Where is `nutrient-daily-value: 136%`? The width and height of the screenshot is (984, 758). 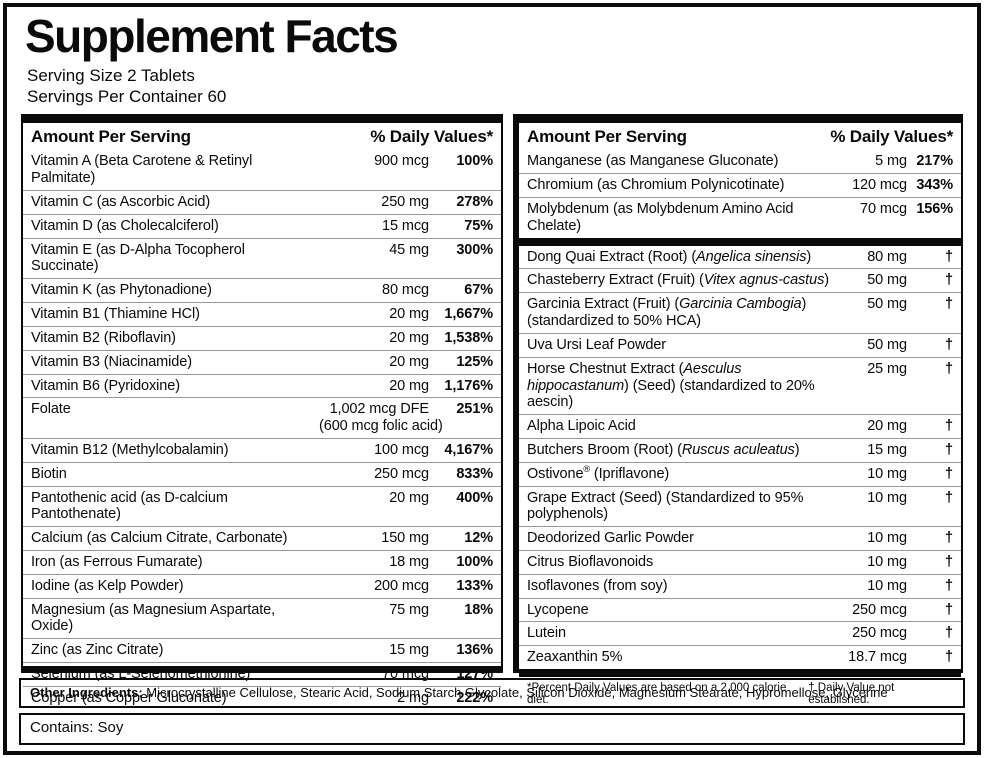 nutrient-daily-value: 136% is located at coordinates (474, 650).